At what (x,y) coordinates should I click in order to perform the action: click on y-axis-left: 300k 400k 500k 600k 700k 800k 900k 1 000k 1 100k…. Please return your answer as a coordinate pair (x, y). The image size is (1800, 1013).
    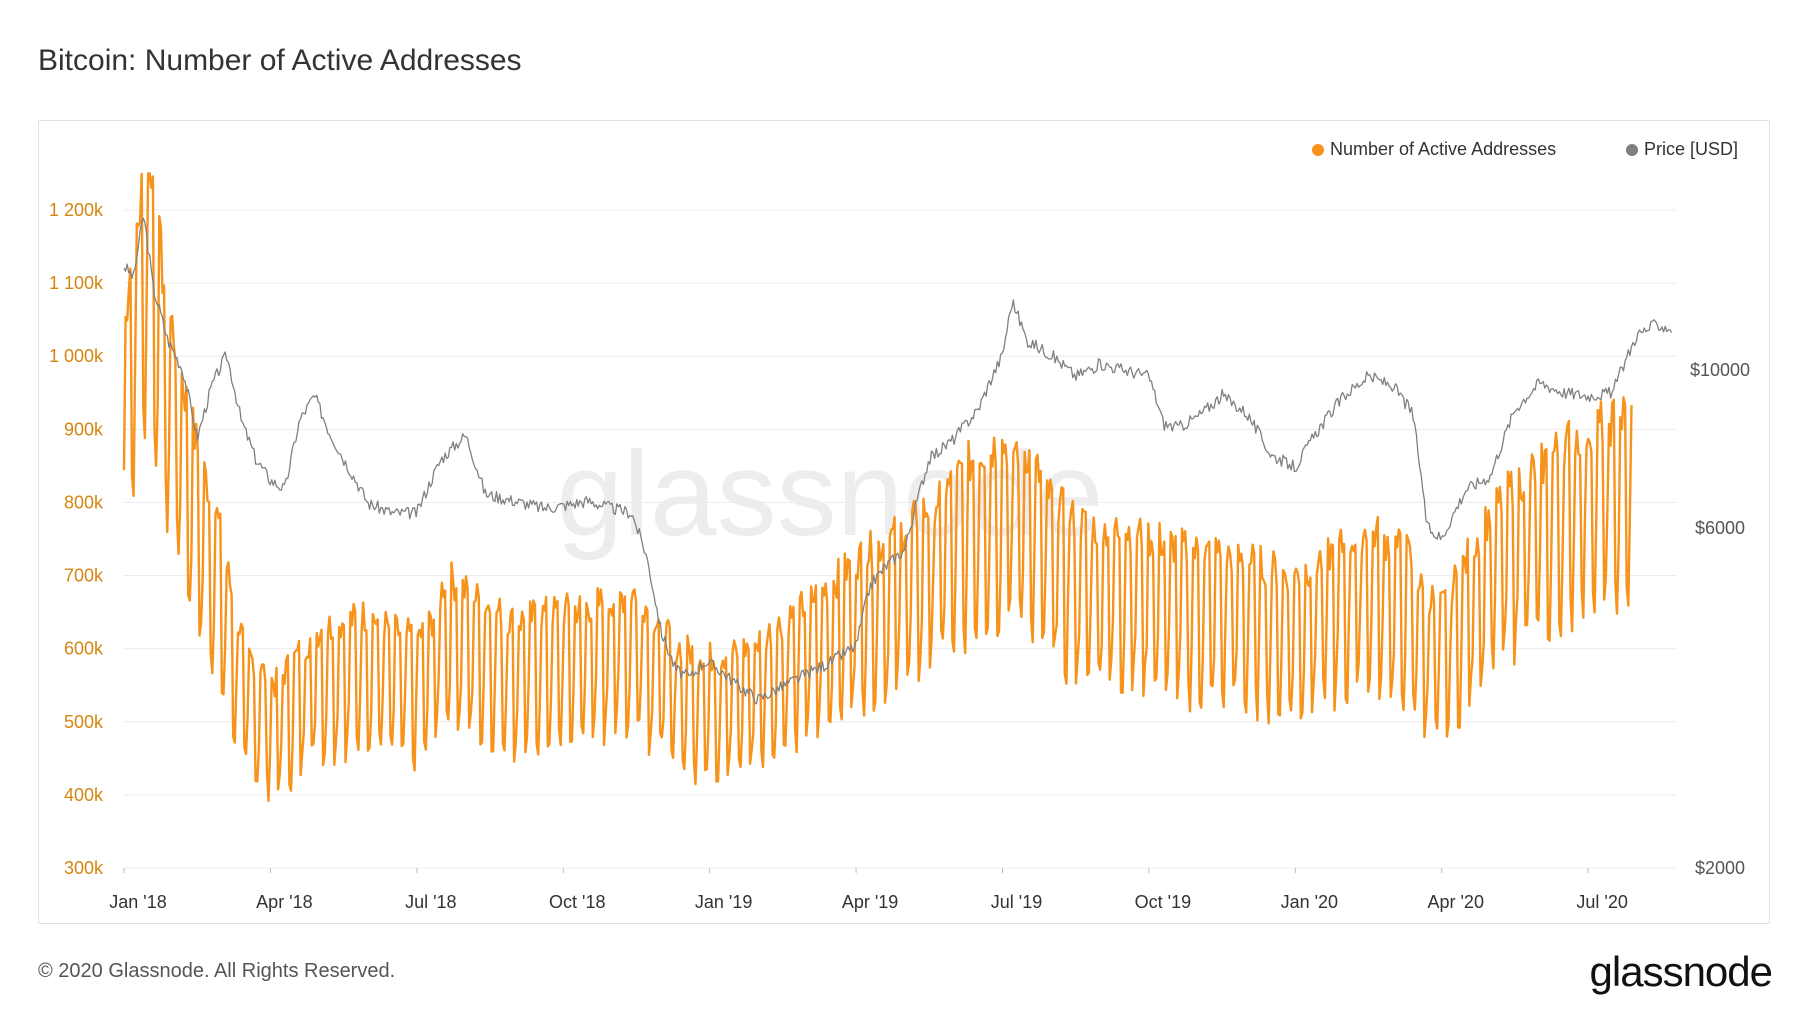
    Looking at the image, I should click on (76, 539).